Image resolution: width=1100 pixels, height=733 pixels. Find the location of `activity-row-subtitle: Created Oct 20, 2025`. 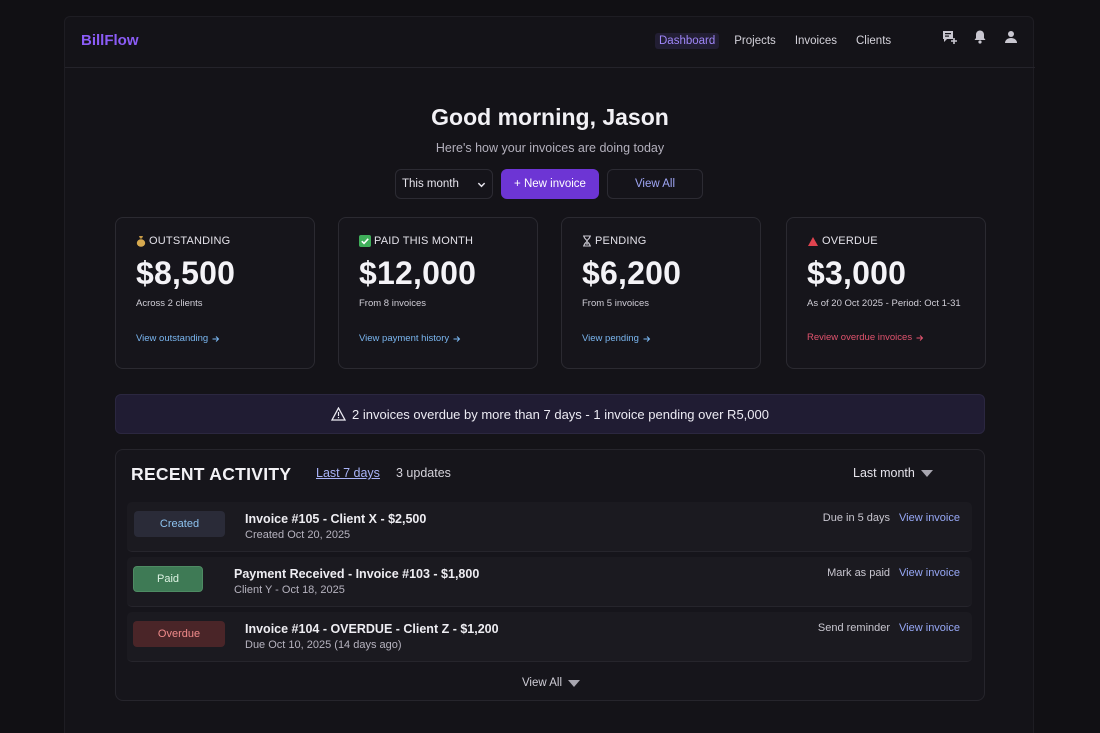

activity-row-subtitle: Created Oct 20, 2025 is located at coordinates (298, 535).